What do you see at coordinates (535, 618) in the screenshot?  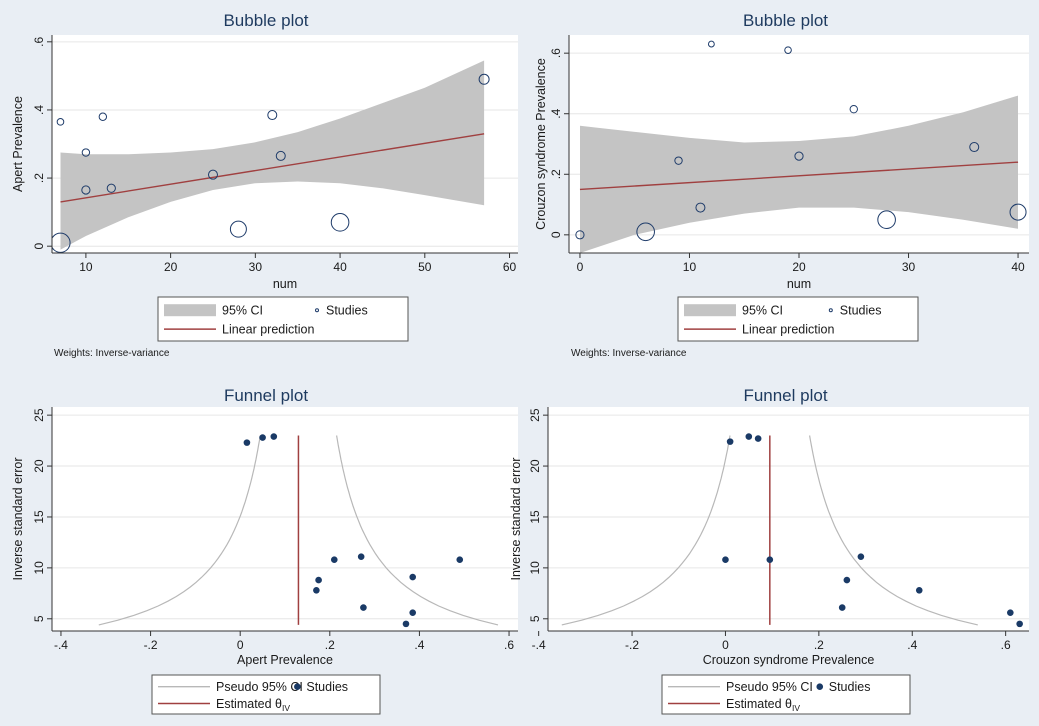 I see `y-tick-label: 5` at bounding box center [535, 618].